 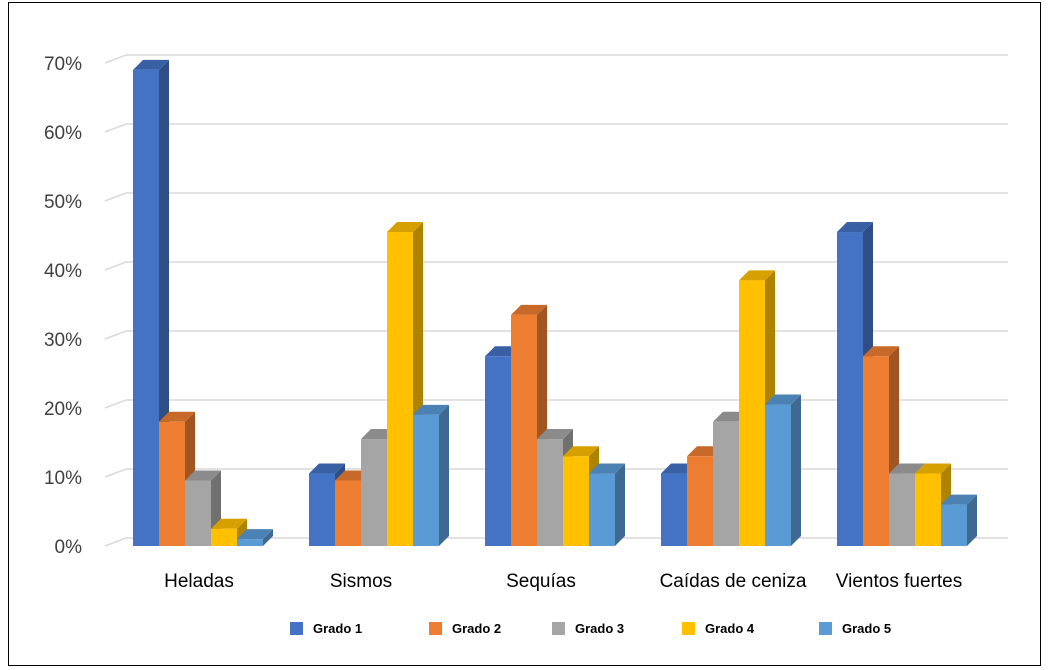 I want to click on x-tick-label: Caídas de ceniza, so click(x=733, y=581).